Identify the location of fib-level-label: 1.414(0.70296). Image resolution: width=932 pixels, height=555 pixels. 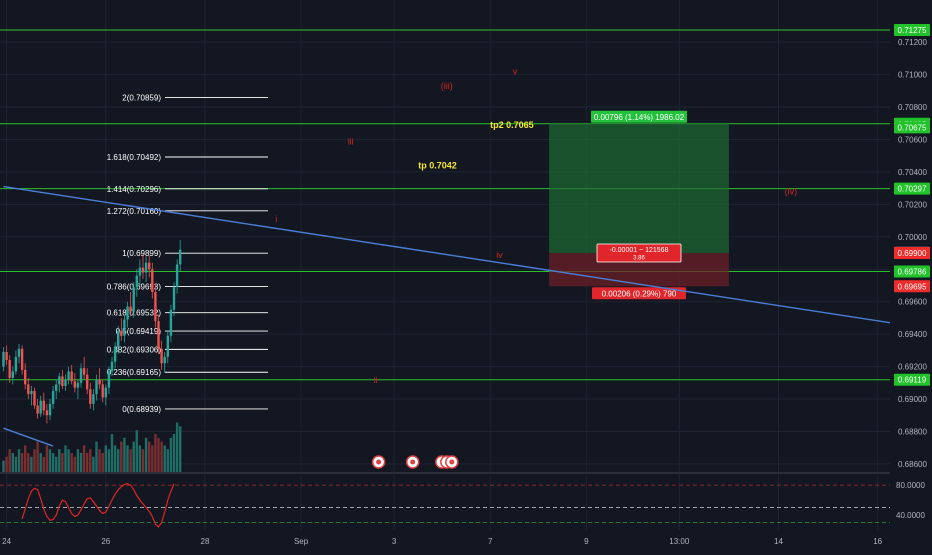
(134, 189).